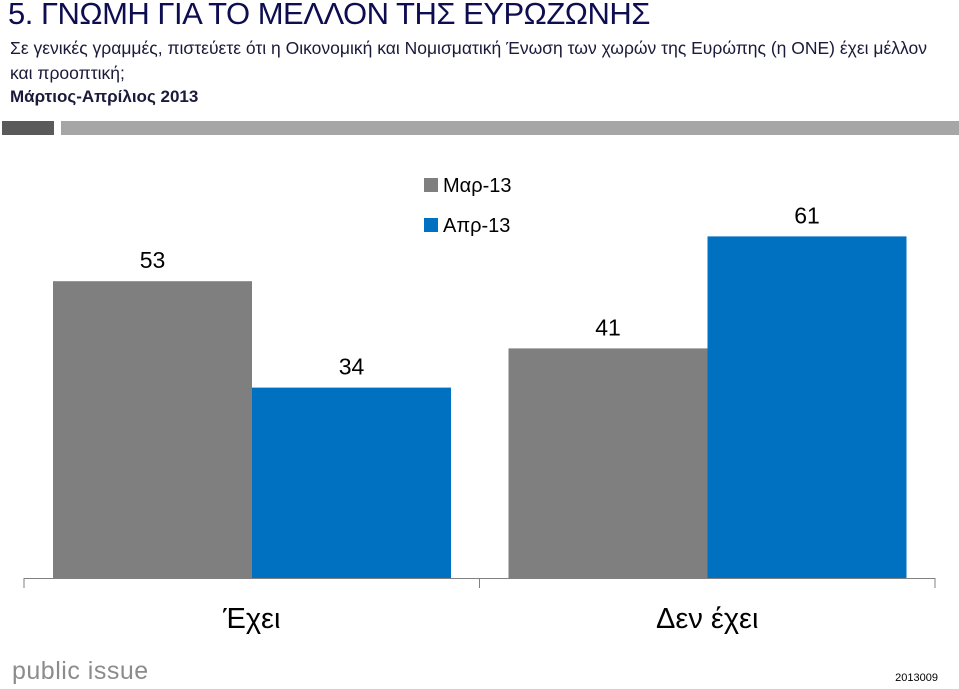  Describe the element at coordinates (251, 619) in the screenshot. I see `category-label-1: Έχει` at that location.